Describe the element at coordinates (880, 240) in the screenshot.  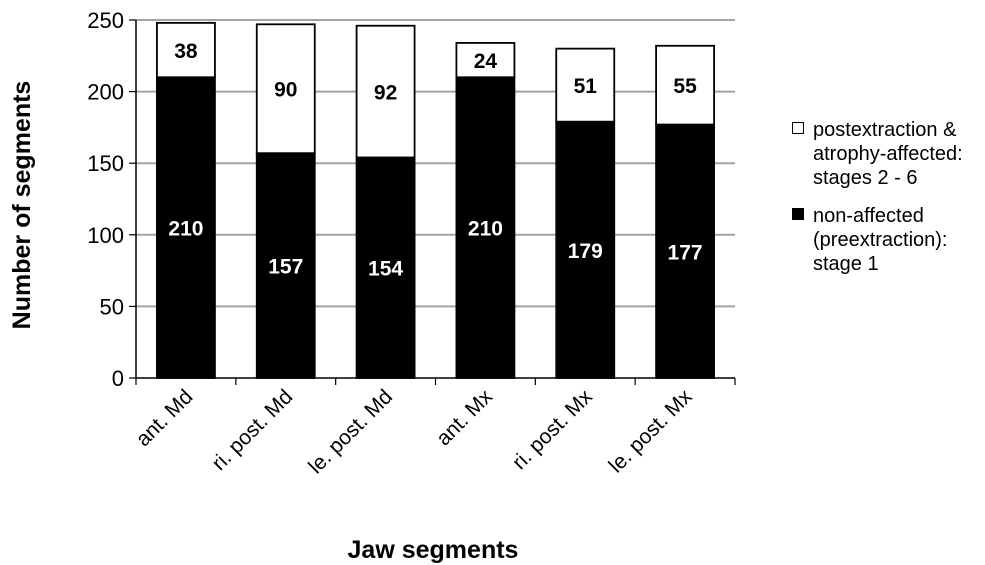
I see `legend-label-non-affected: non-affected (preextraction): stage 1` at that location.